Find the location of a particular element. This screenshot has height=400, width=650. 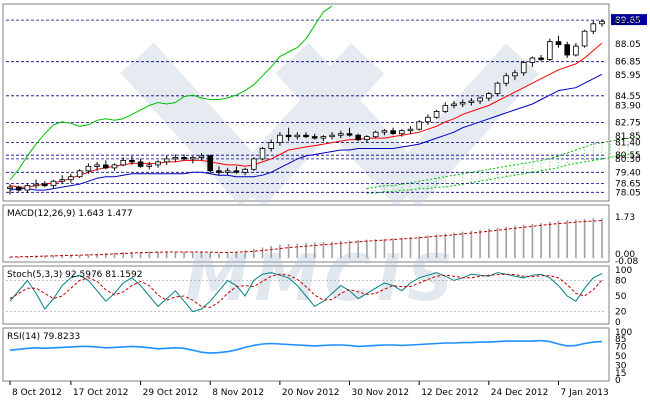

time-label-1: 17 Oct 2012 is located at coordinates (101, 393).